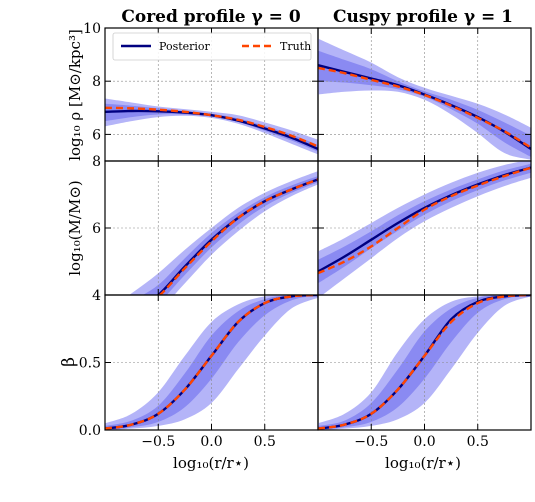 This screenshot has width=535, height=502. I want to click on panel-3-truth-line, so click(424, 220).